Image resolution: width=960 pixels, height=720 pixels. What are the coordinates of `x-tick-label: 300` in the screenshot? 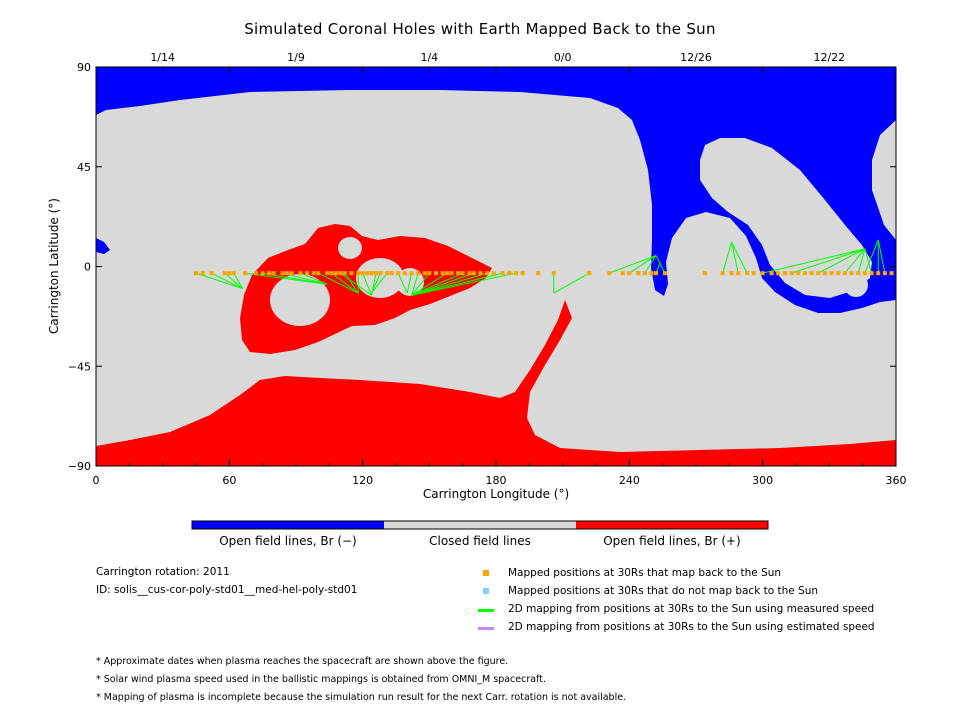 It's located at (762, 480).